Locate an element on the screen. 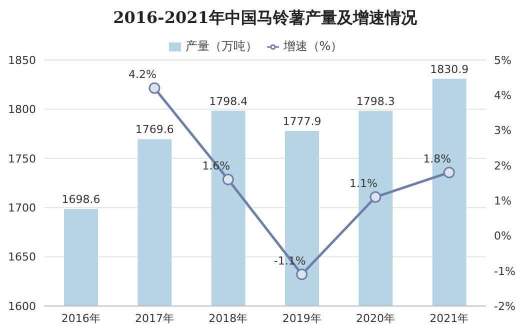  y2-tick-label: 5% is located at coordinates (503, 60).